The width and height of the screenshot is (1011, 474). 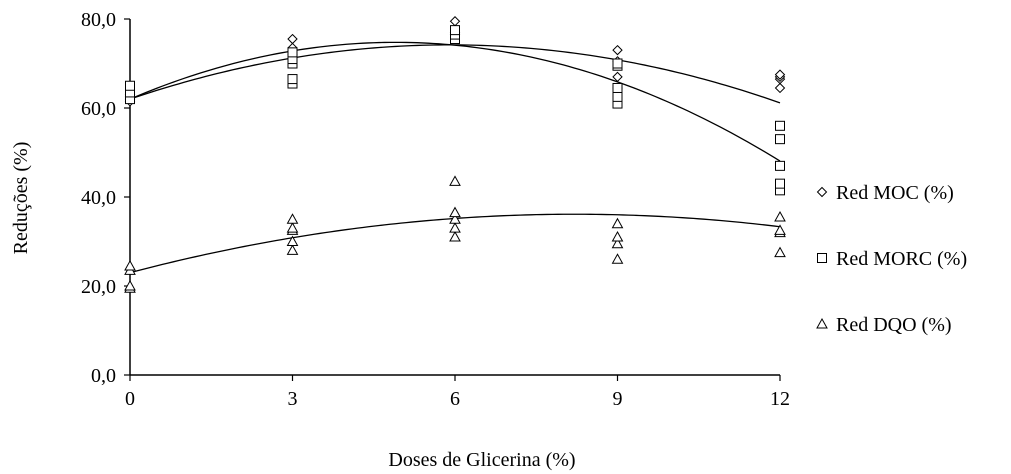 I want to click on y-tick-label: 40,0, so click(x=98, y=198).